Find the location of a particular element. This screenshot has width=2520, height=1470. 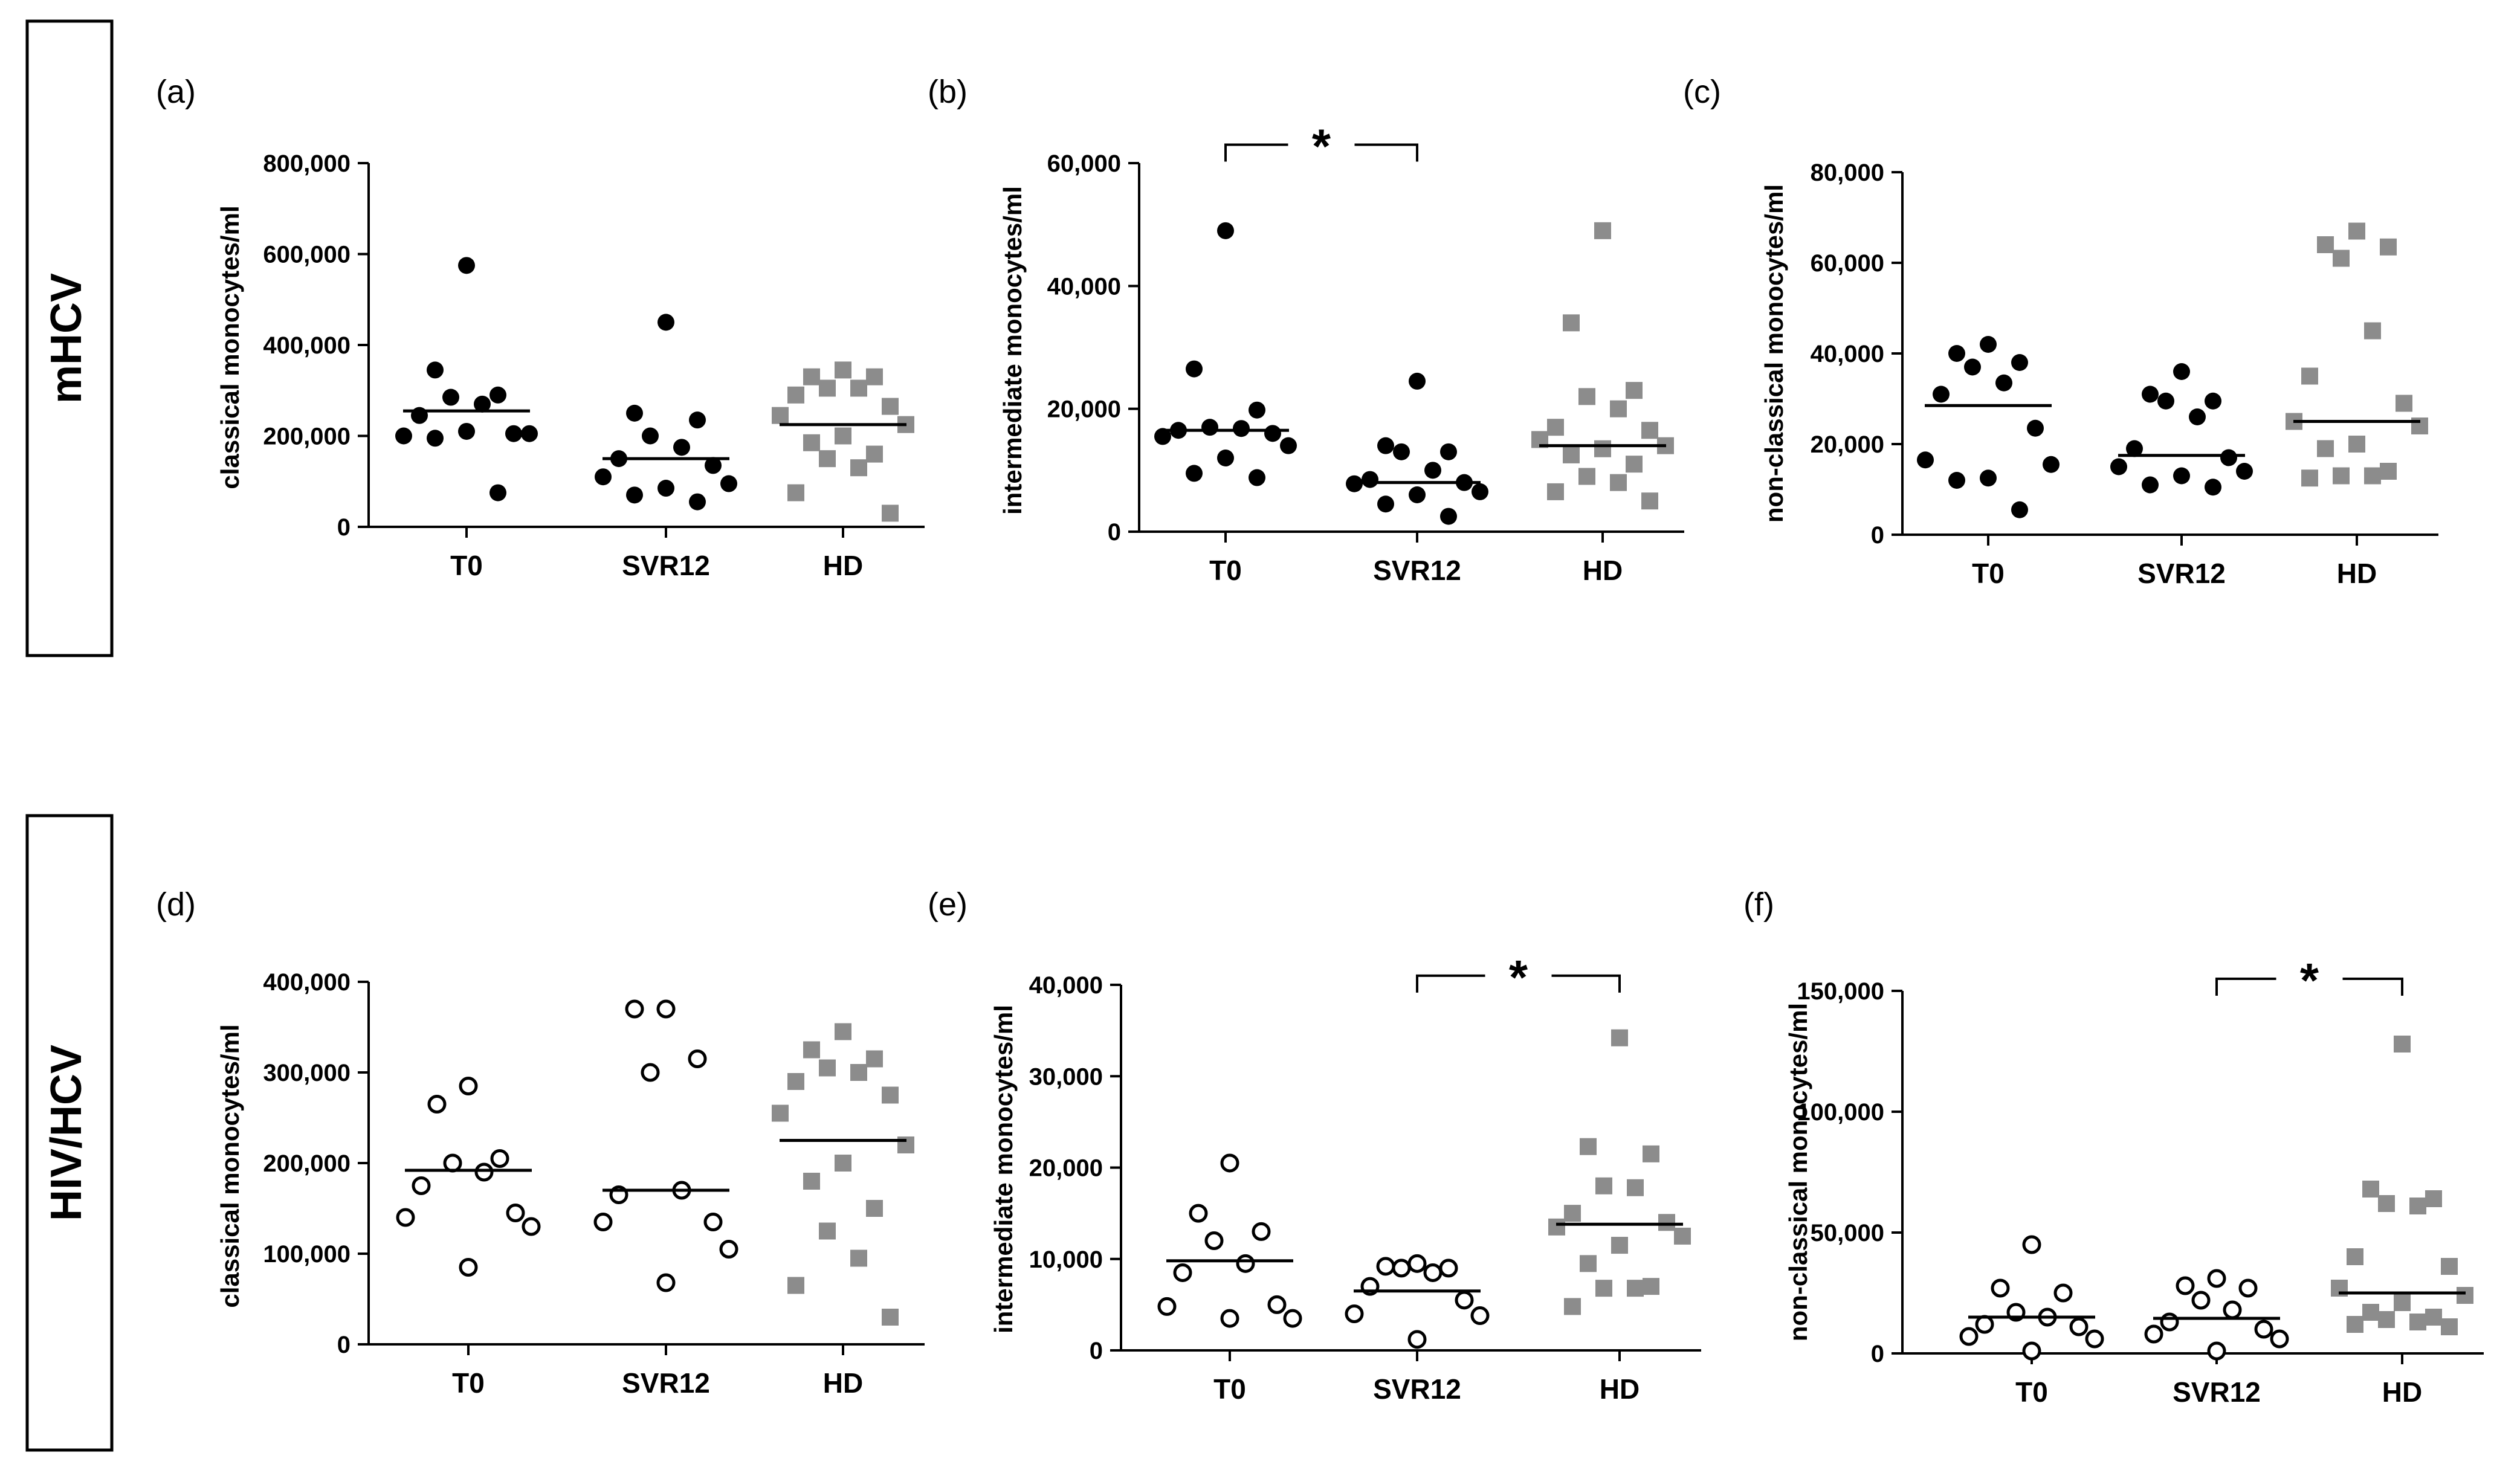

significance-bracket: * is located at coordinates (1518, 977).